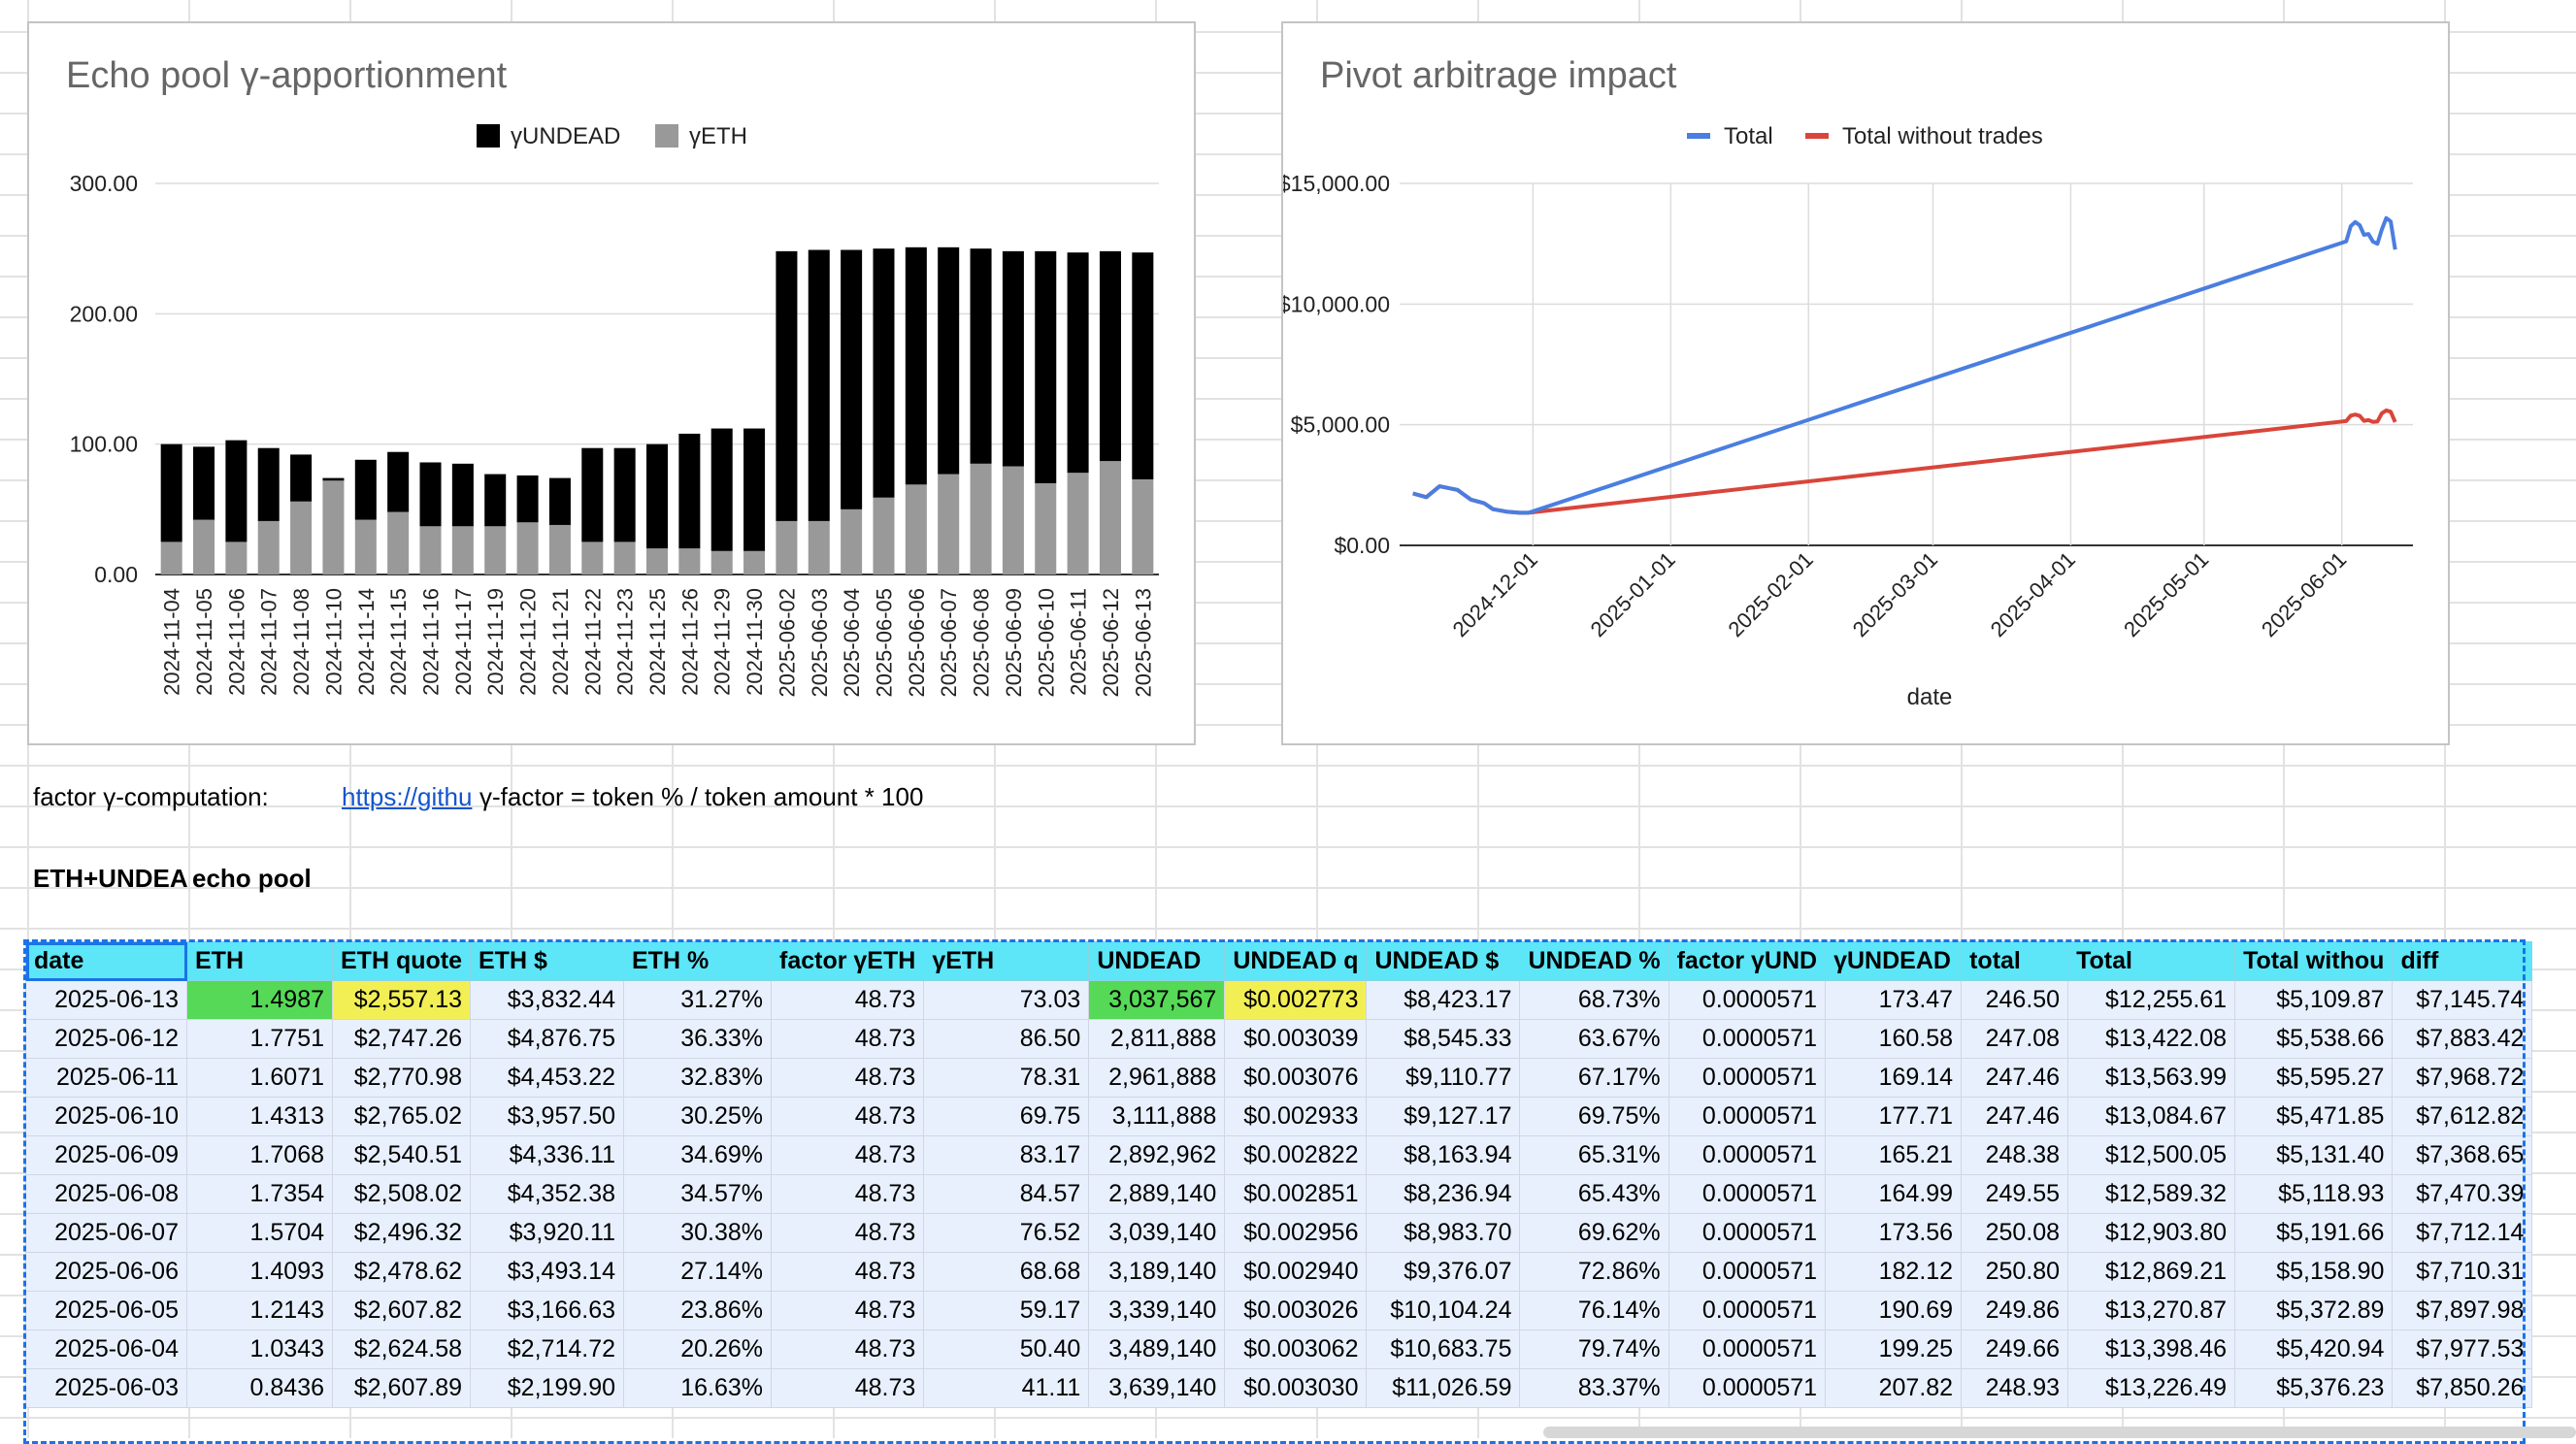 This screenshot has width=2576, height=1444. I want to click on column-header: Total, so click(2151, 961).